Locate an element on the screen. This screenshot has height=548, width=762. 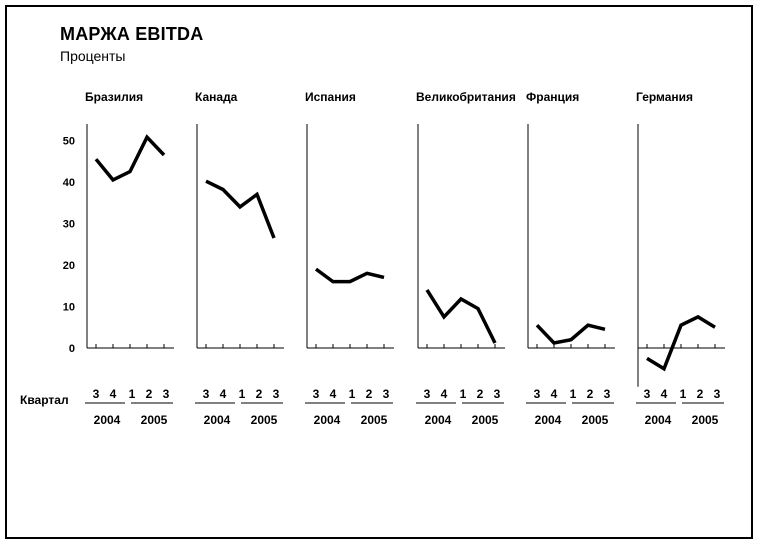
panel-1-quarter-label: 2 is located at coordinates (149, 394).